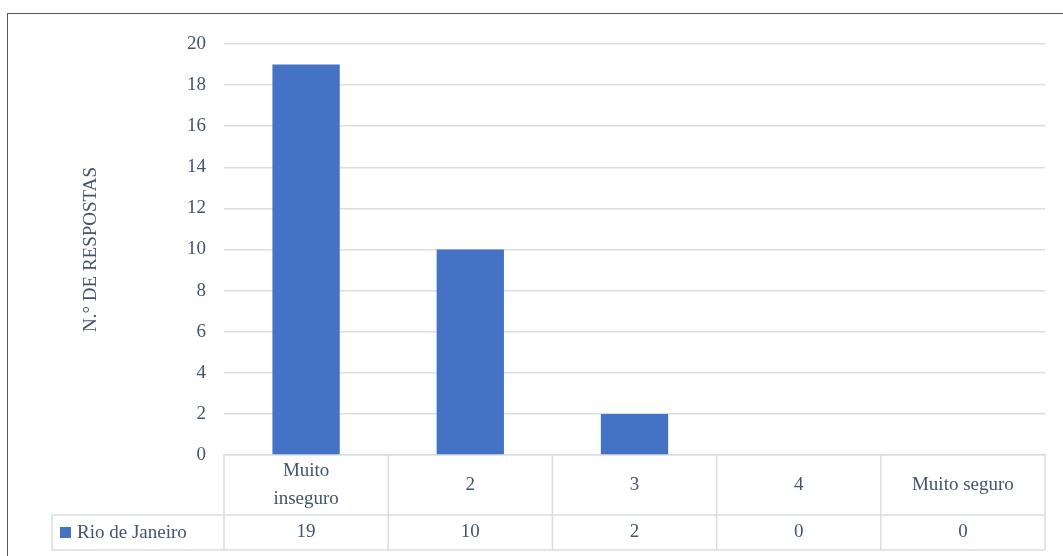 The width and height of the screenshot is (1063, 556). What do you see at coordinates (201, 371) in the screenshot?
I see `y-tick-label: 4` at bounding box center [201, 371].